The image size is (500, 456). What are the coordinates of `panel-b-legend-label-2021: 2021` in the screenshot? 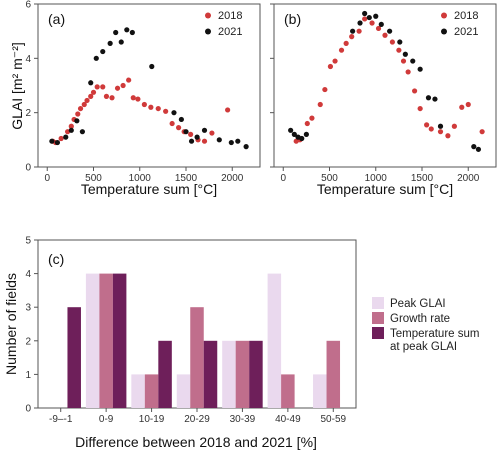 It's located at (466, 32).